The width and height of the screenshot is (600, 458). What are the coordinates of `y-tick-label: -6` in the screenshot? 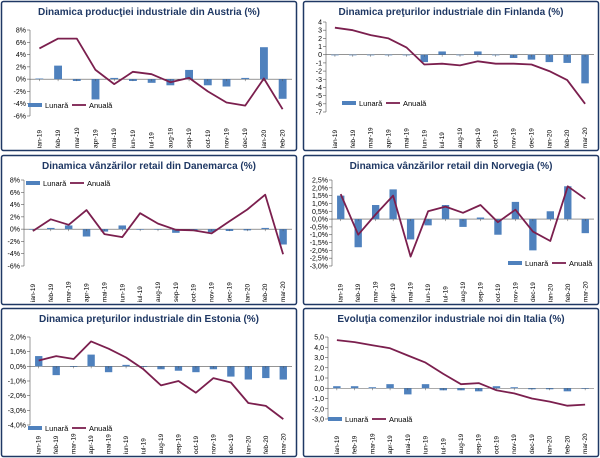 It's located at (319, 104).